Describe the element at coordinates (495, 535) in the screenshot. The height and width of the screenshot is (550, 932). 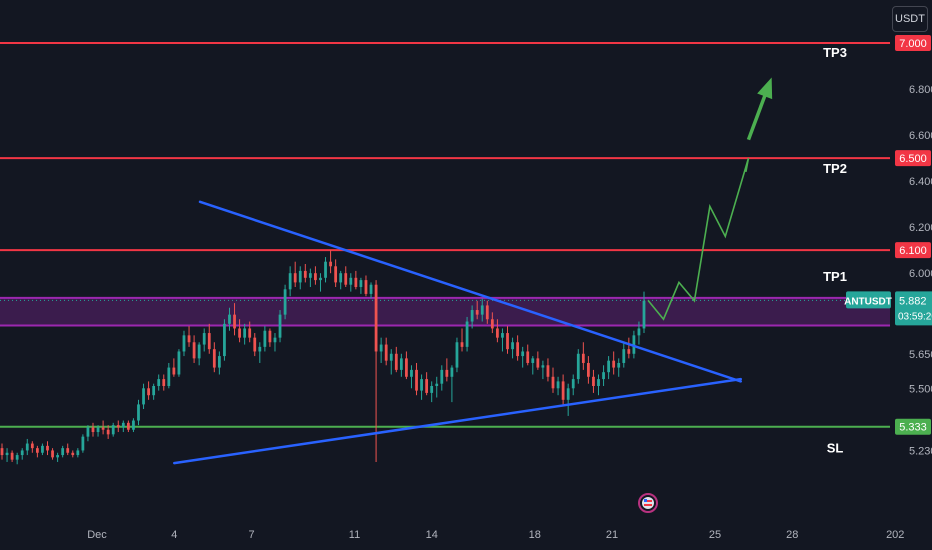
I see `time-axis: Dec 4 7 11 14 18 21 25 28 202` at that location.